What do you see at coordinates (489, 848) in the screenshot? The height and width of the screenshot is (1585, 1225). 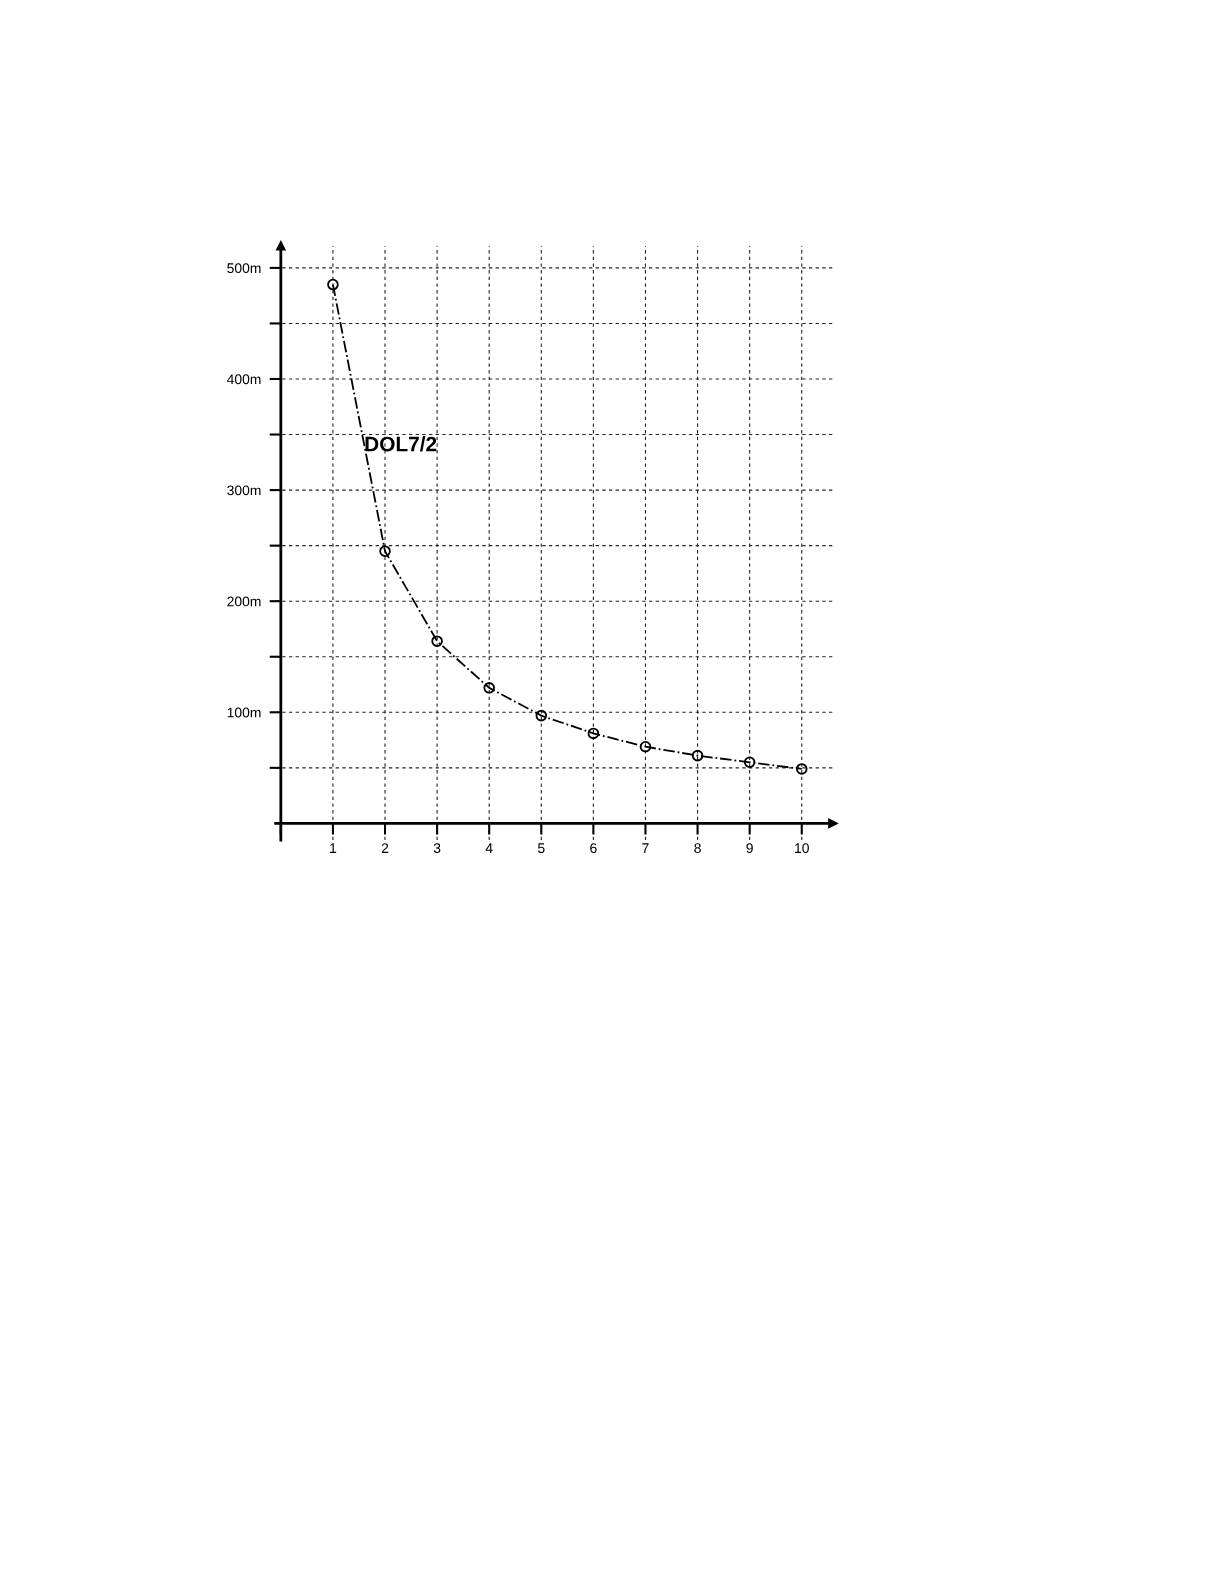 I see `x-tick-label: 4` at bounding box center [489, 848].